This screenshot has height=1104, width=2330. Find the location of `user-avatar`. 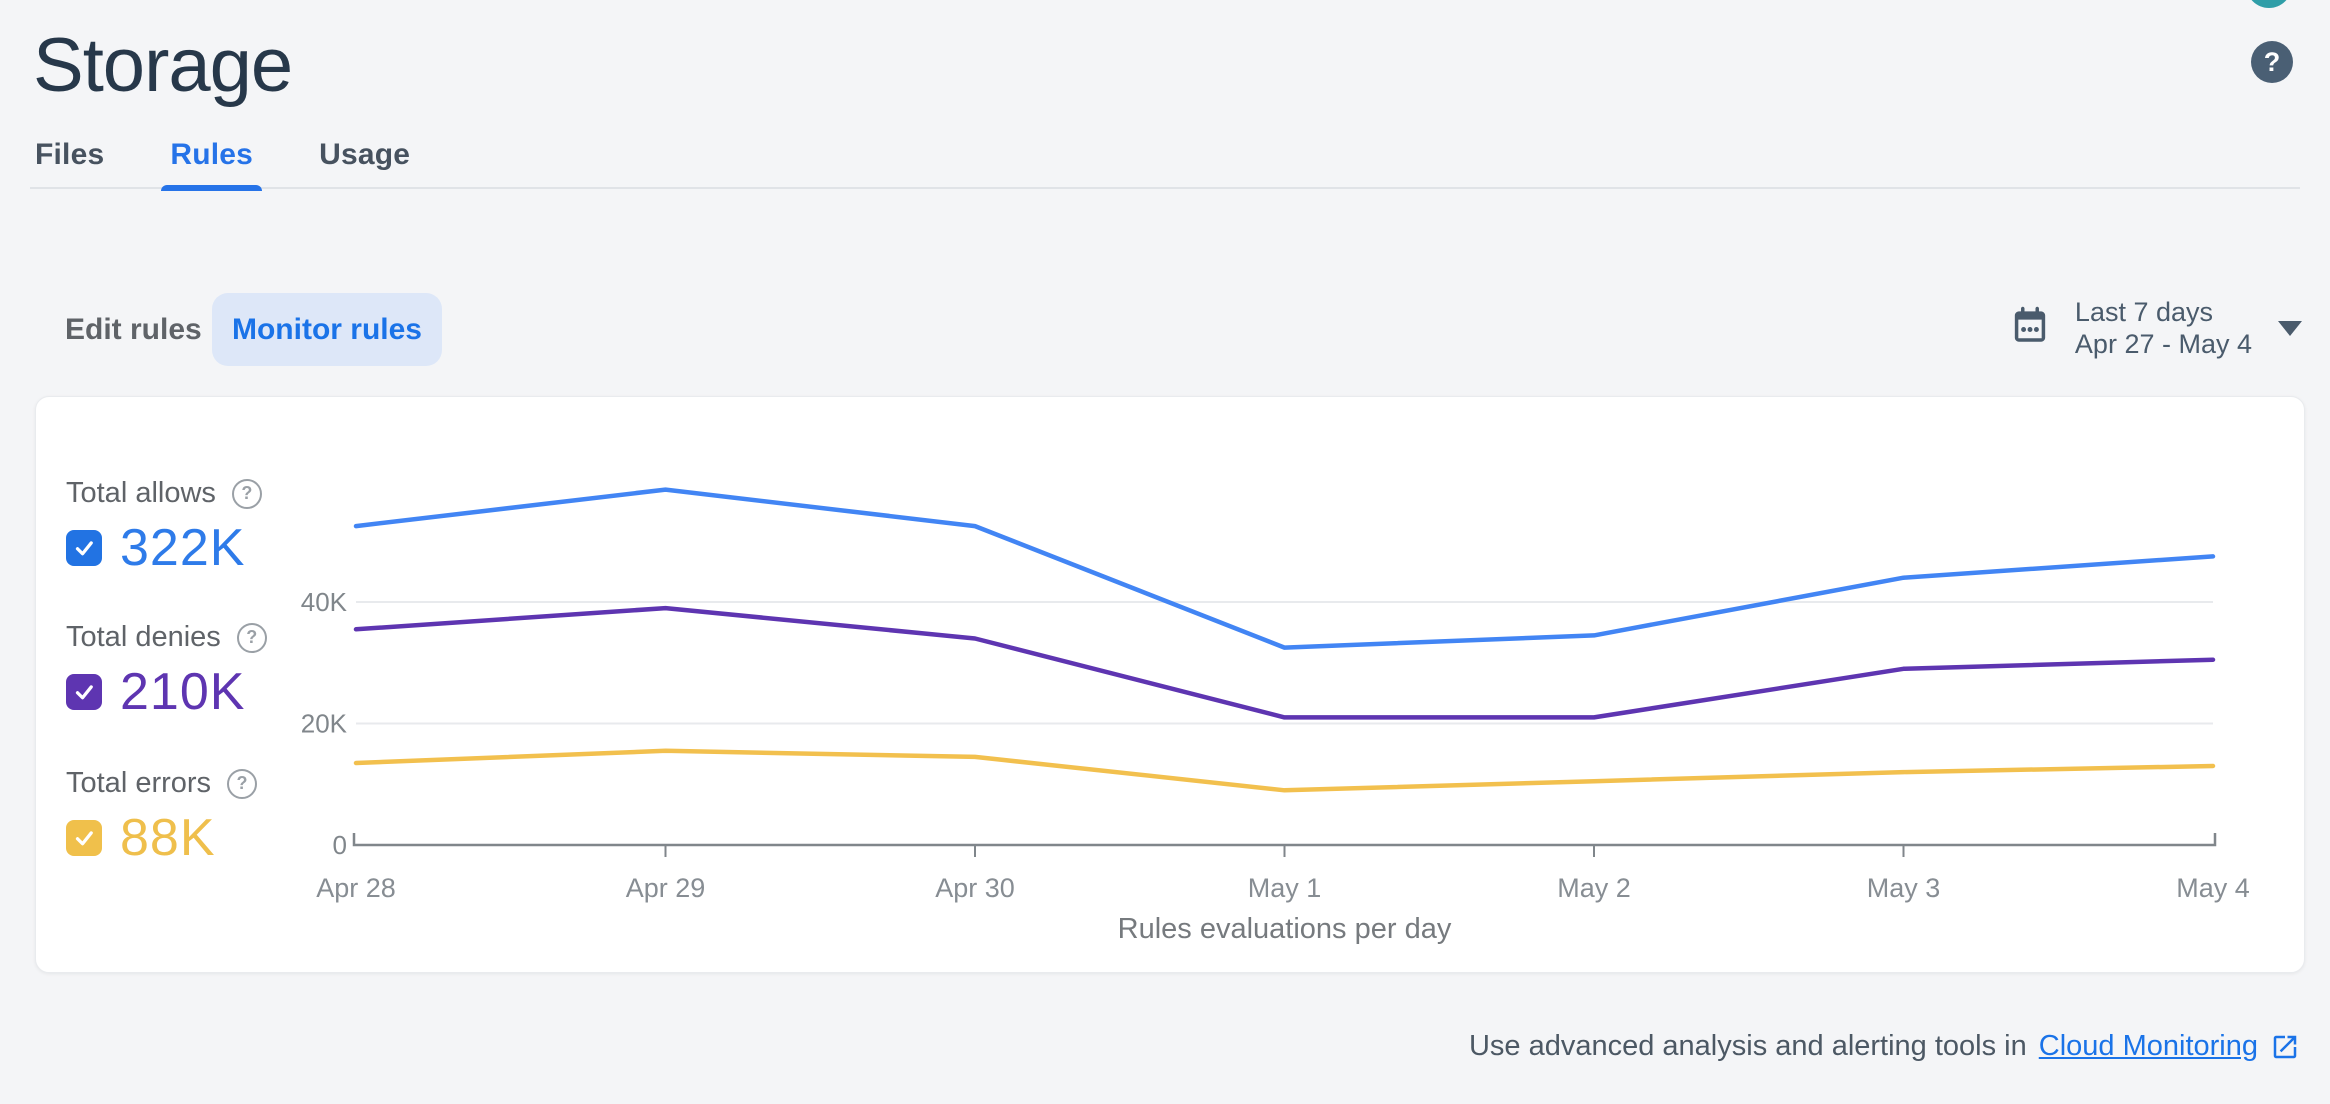

user-avatar is located at coordinates (2269, 4).